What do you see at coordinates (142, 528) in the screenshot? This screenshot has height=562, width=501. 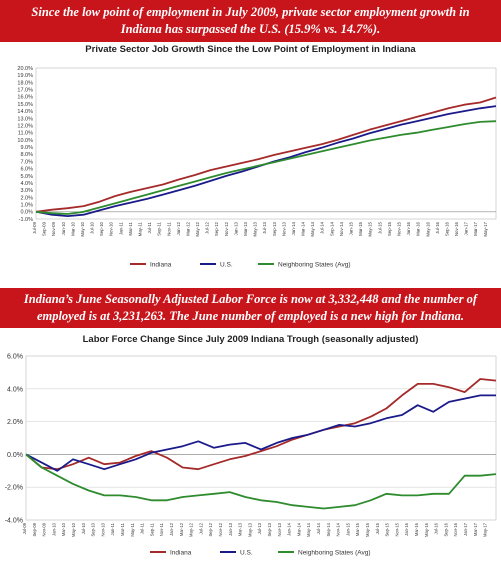 I see `x-tick-label: Jul-11` at bounding box center [142, 528].